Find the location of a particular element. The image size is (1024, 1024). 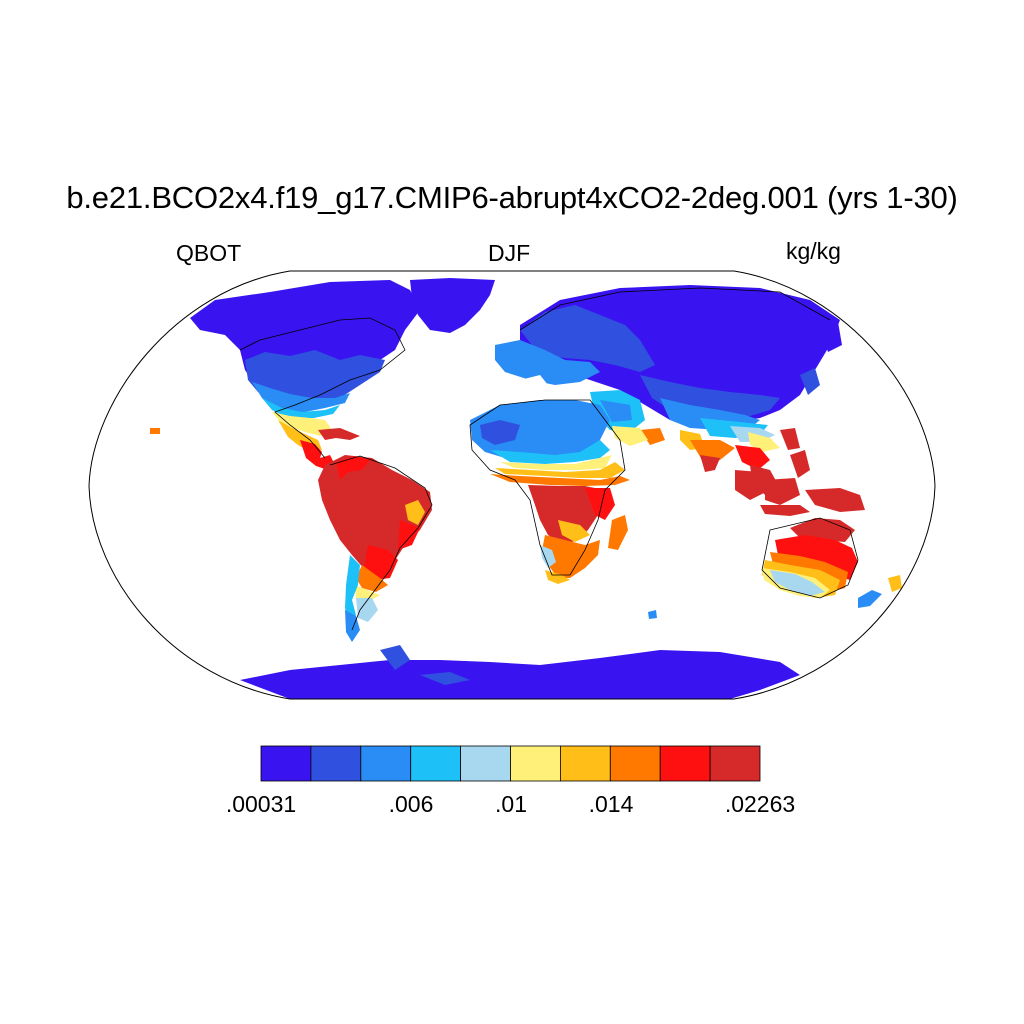

antarctica is located at coordinates (520, 672).